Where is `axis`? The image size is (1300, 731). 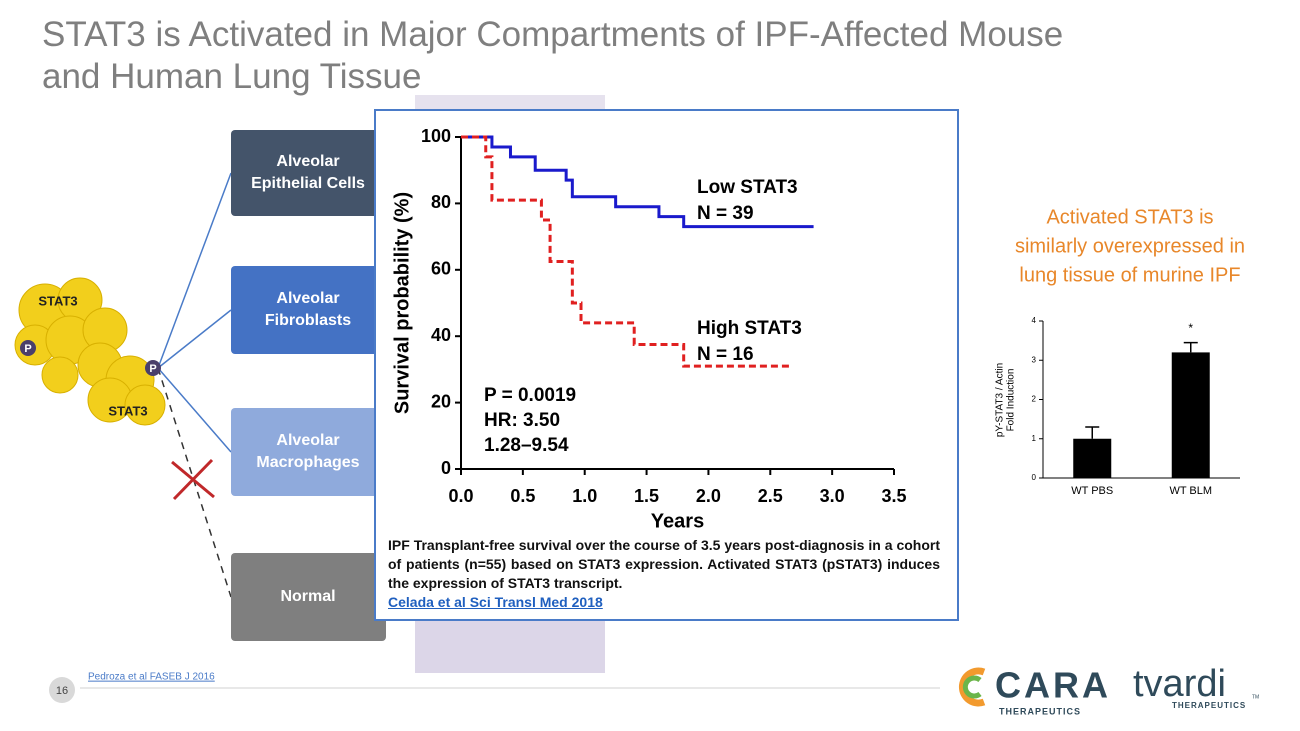
axis is located at coordinates (1141, 400).